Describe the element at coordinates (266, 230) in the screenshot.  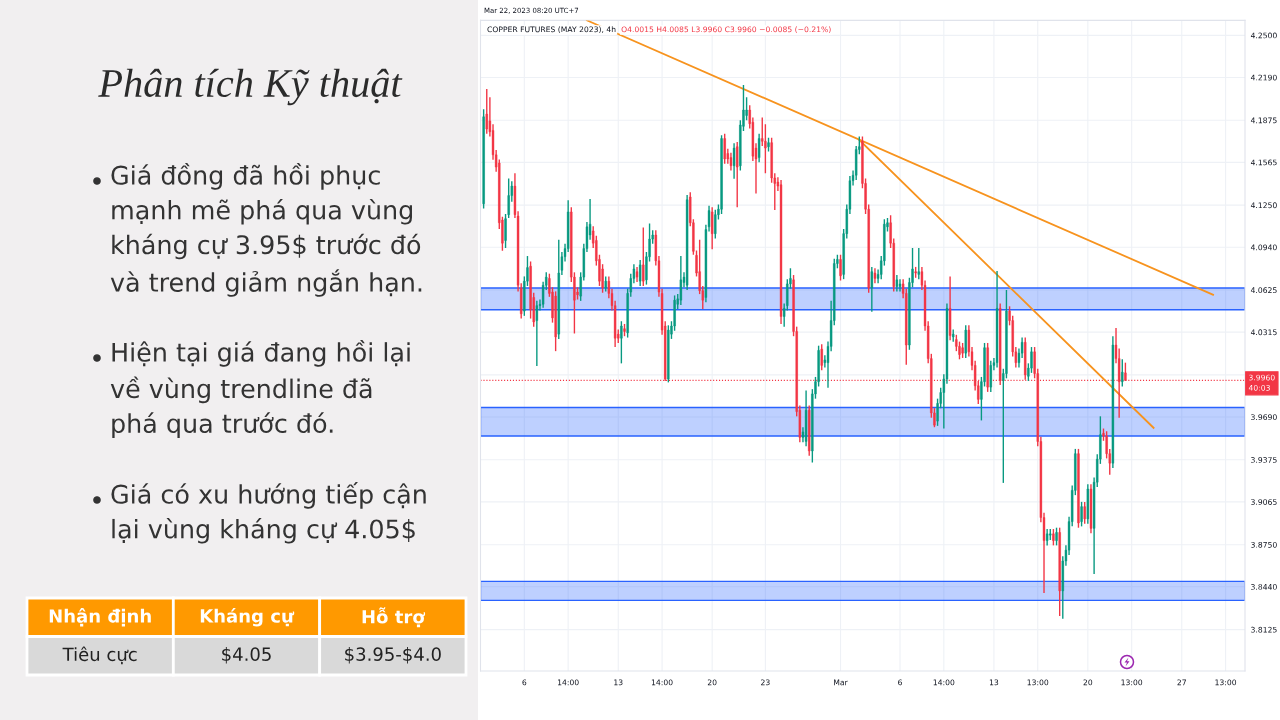
I see `text: Giá đồng đã hồi phục mạnh mẽ phá qua vùng kháng cự 3.95$ trước đó và trend giảm ngắn hạn.` at that location.